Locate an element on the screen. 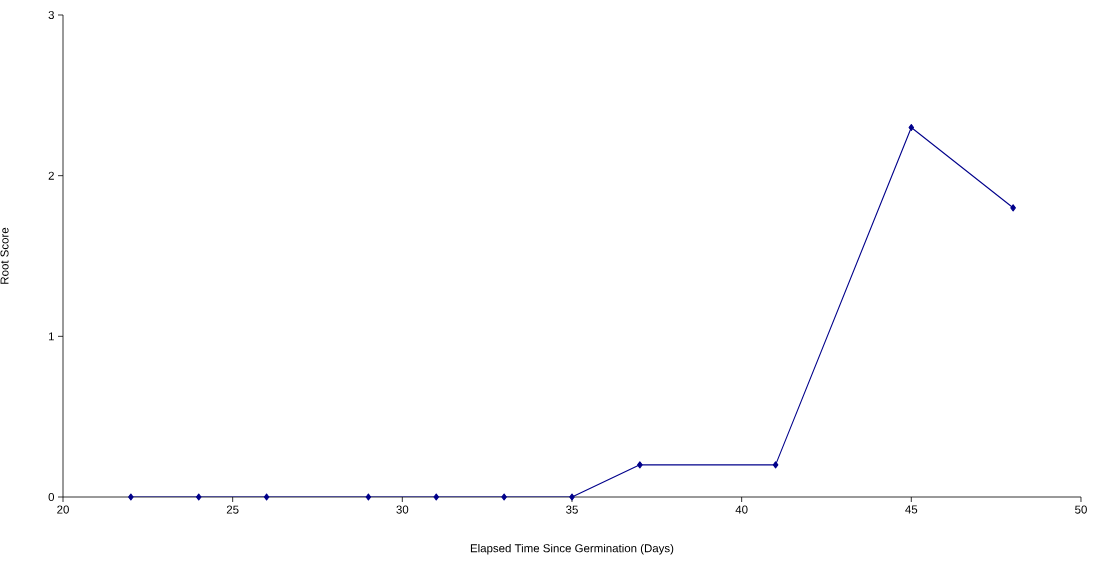  y-tick-label: 0 is located at coordinates (51, 497).